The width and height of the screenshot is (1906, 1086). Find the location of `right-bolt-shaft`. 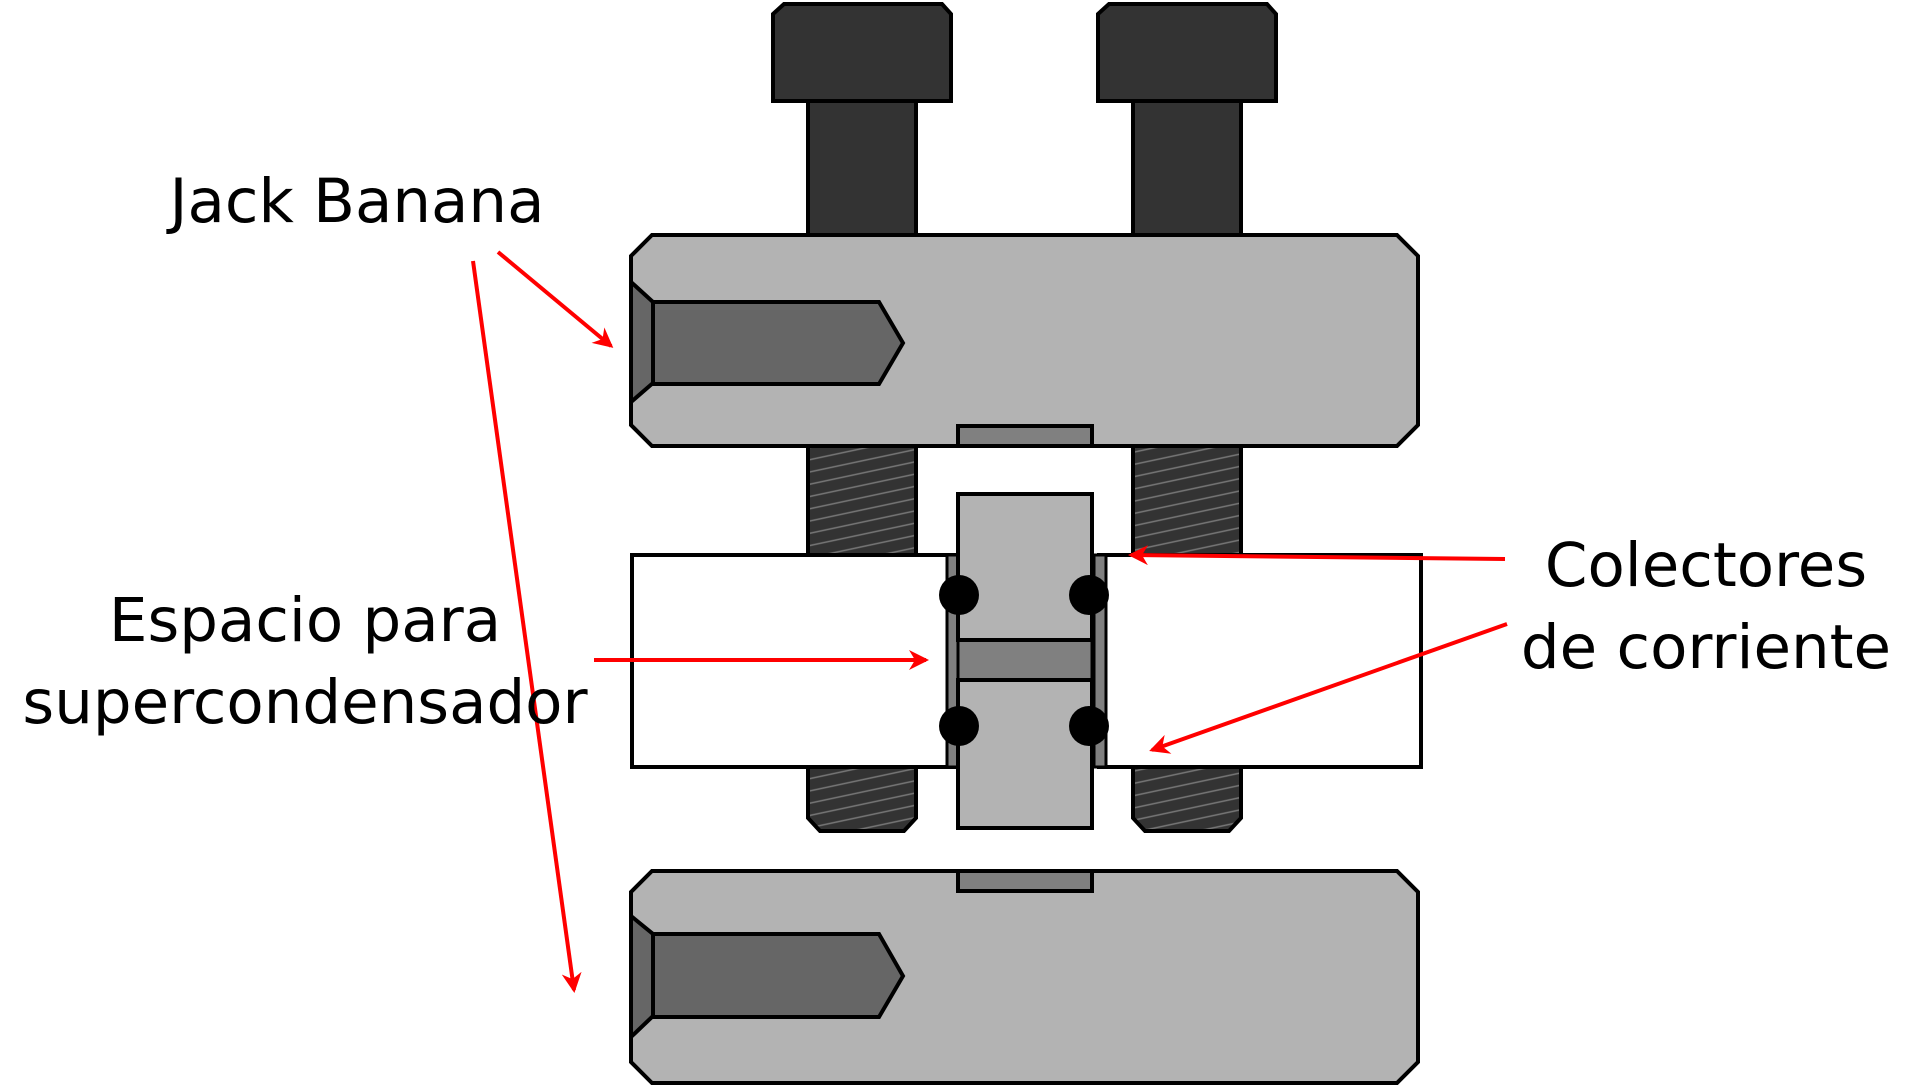

right-bolt-shaft is located at coordinates (1187, 168).